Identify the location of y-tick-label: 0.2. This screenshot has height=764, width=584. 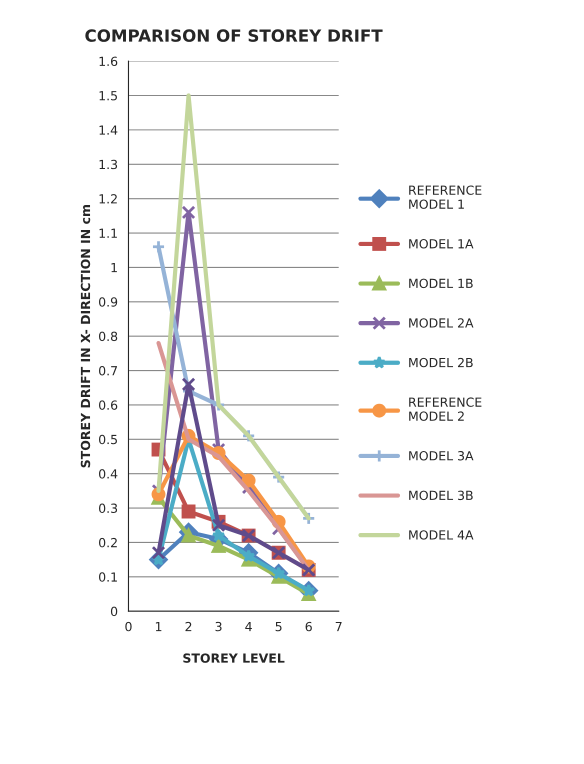
(108, 543).